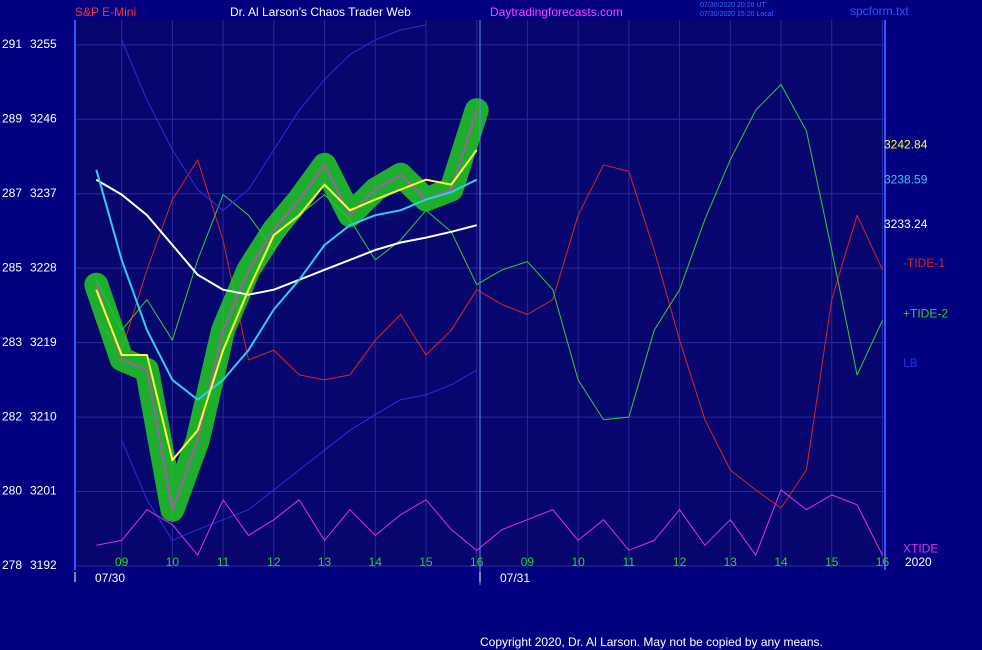  What do you see at coordinates (906, 145) in the screenshot?
I see `series-value-label: 3242.84` at bounding box center [906, 145].